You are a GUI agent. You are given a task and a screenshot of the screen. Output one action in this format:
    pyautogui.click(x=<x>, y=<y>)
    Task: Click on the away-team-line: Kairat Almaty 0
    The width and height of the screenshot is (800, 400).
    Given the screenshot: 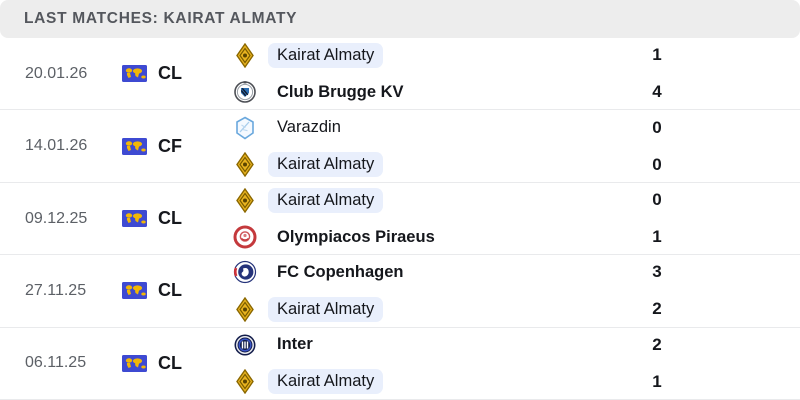 What is the action you would take?
    pyautogui.click(x=452, y=165)
    